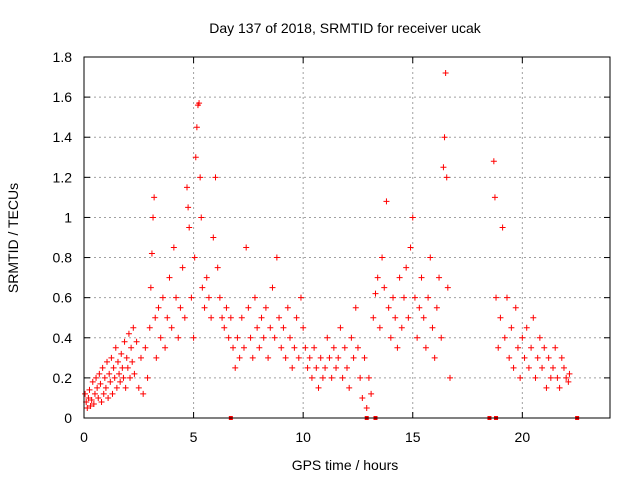  Describe the element at coordinates (63, 137) in the screenshot. I see `y-tick-label: 1.4` at that location.